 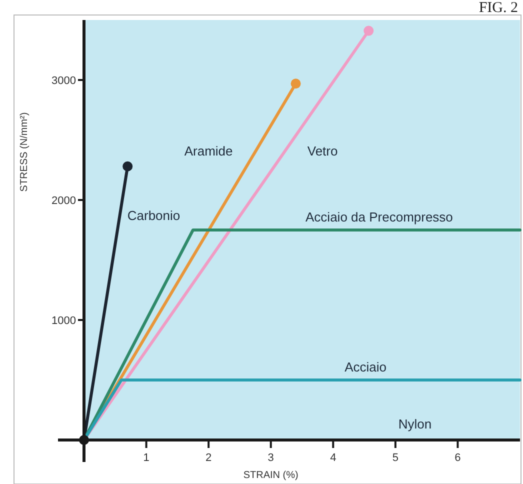 What do you see at coordinates (146, 458) in the screenshot?
I see `x-tick-label: 1` at bounding box center [146, 458].